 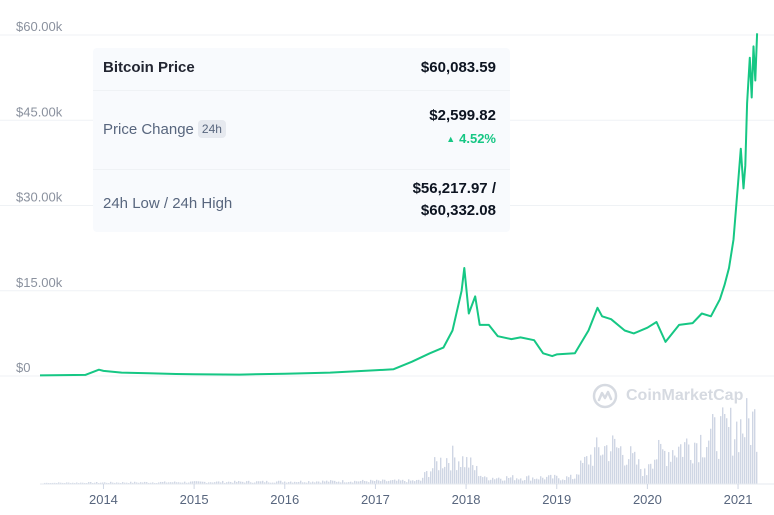 What do you see at coordinates (605, 396) in the screenshot?
I see `coinmarketcap-logo-icon` at bounding box center [605, 396].